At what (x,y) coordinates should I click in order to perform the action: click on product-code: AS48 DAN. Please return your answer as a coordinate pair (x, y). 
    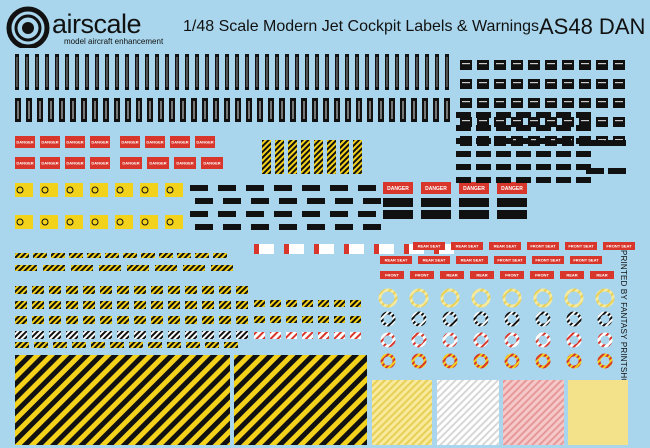
    Looking at the image, I should click on (592, 26).